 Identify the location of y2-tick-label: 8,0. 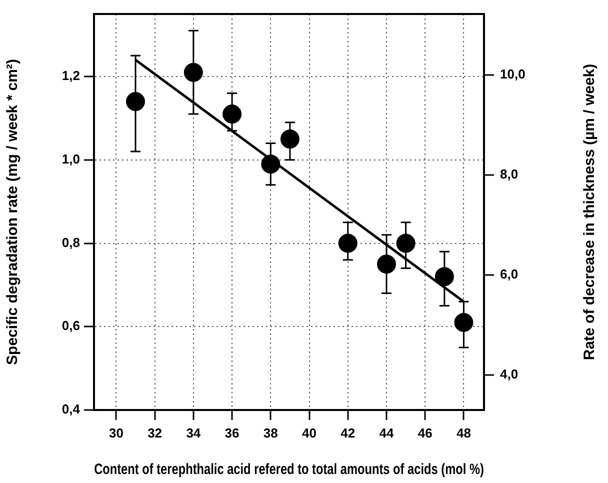
(509, 174).